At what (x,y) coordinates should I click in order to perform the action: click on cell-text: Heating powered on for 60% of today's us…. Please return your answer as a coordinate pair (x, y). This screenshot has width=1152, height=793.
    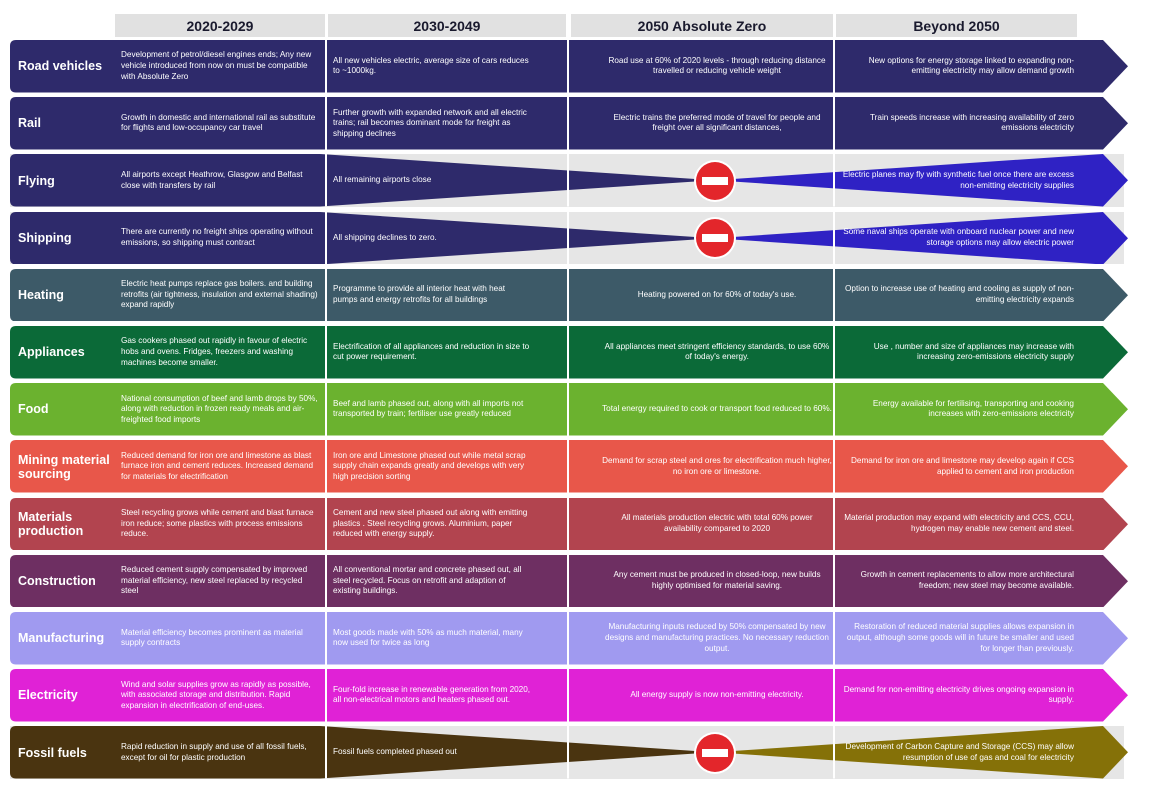
    Looking at the image, I should click on (717, 294).